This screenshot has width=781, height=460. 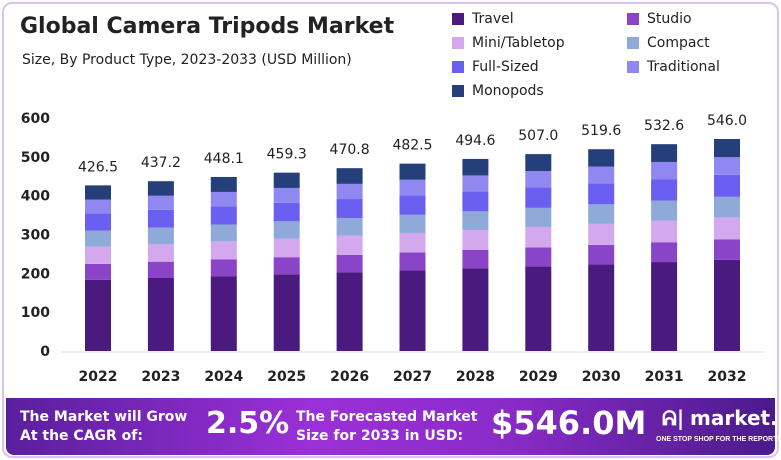 I want to click on legend-item: Travel, so click(x=483, y=19).